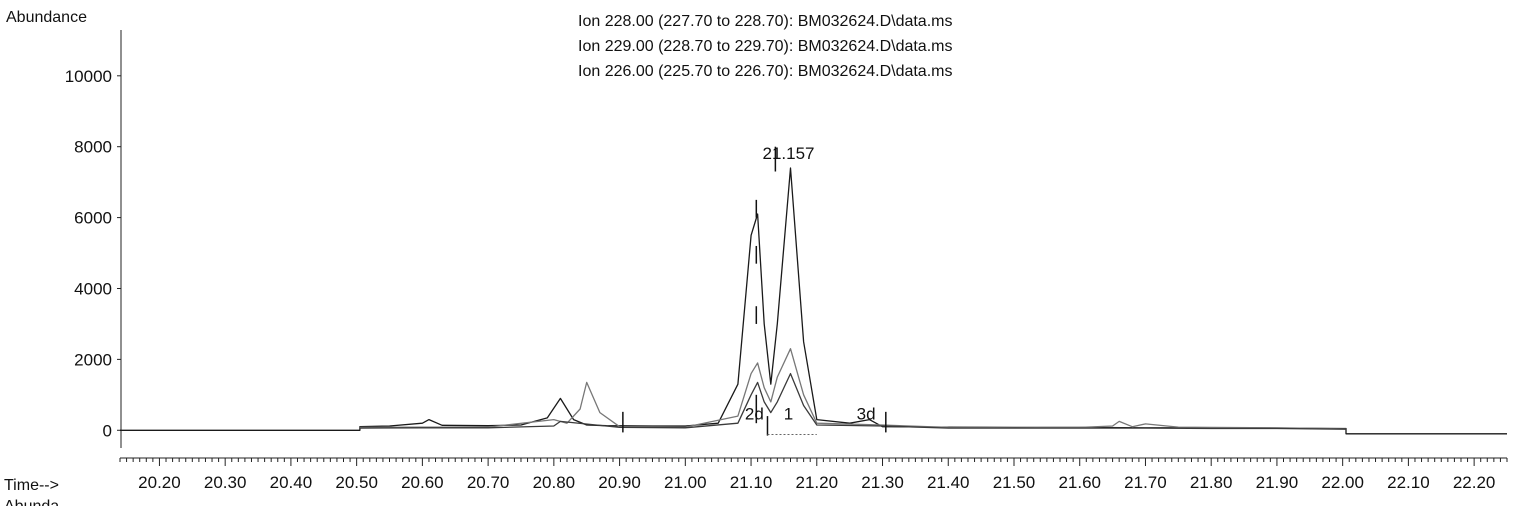 The image size is (1516, 506). What do you see at coordinates (817, 482) in the screenshot?
I see `x-tick-label: 21.20` at bounding box center [817, 482].